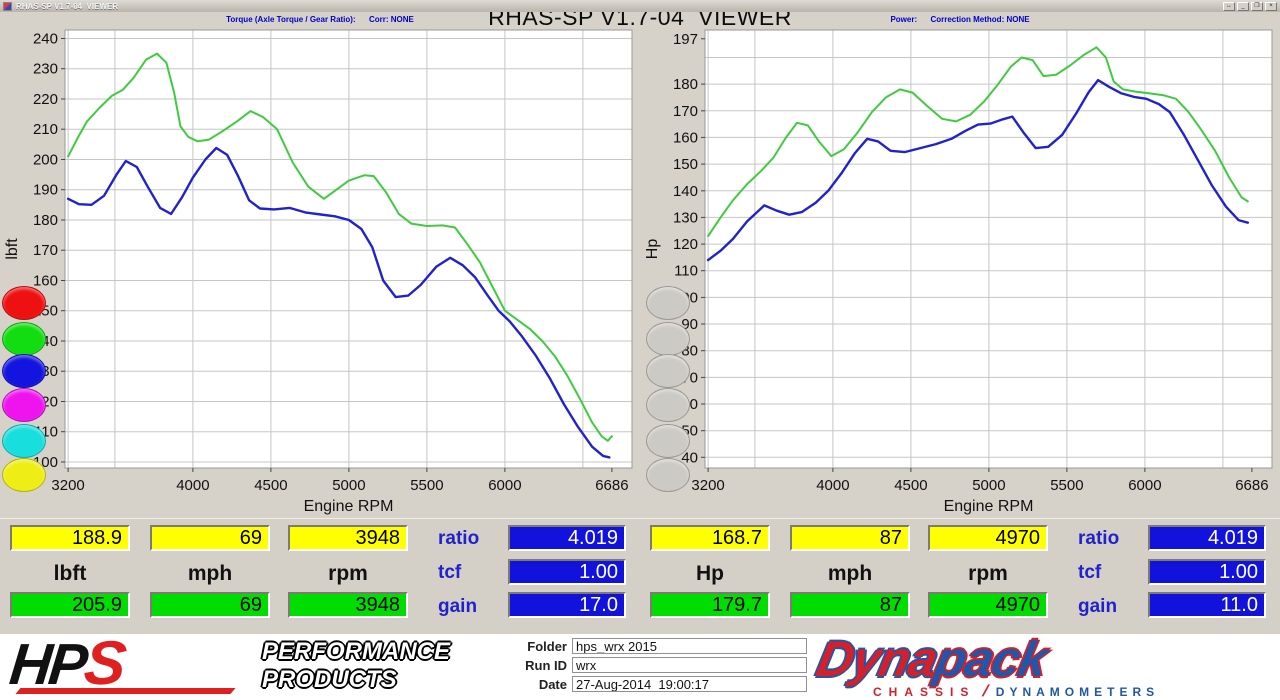 The width and height of the screenshot is (1280, 700). Describe the element at coordinates (850, 538) in the screenshot. I see `speed-cursor-value-right: 87` at that location.